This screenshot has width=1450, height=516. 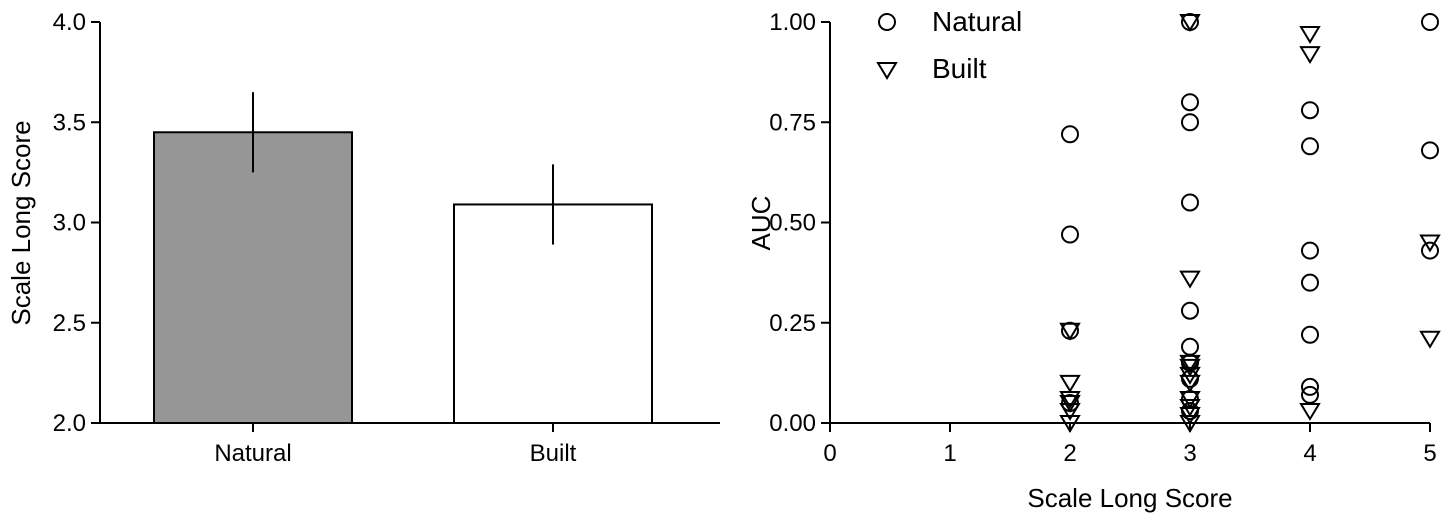 I want to click on bar-natural, so click(x=253, y=277).